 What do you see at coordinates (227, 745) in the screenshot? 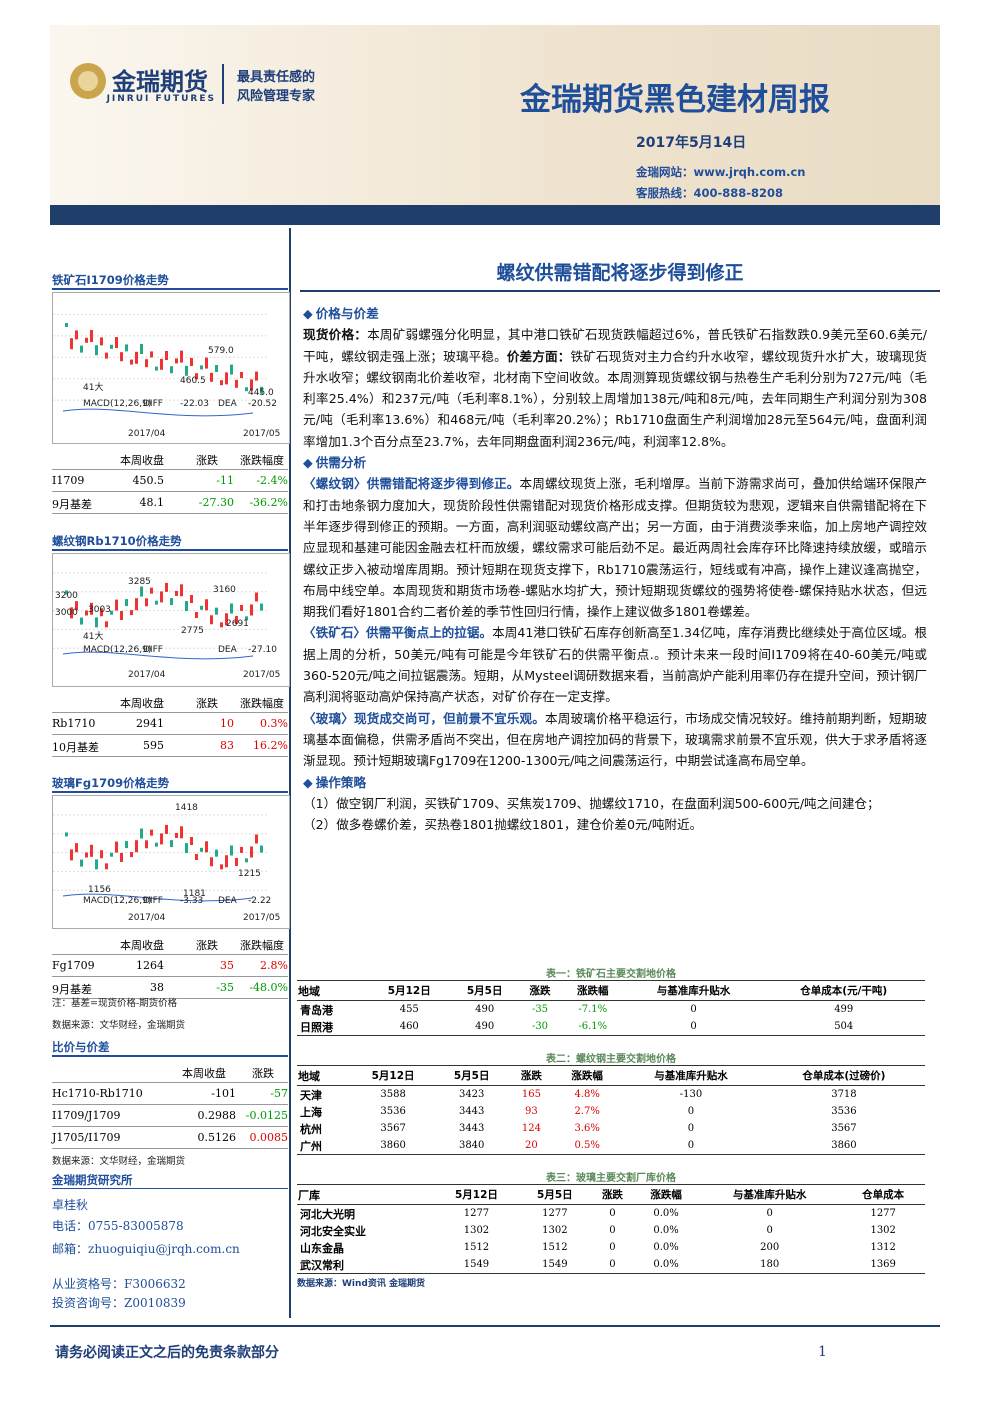
I see `table-cell: 83` at bounding box center [227, 745].